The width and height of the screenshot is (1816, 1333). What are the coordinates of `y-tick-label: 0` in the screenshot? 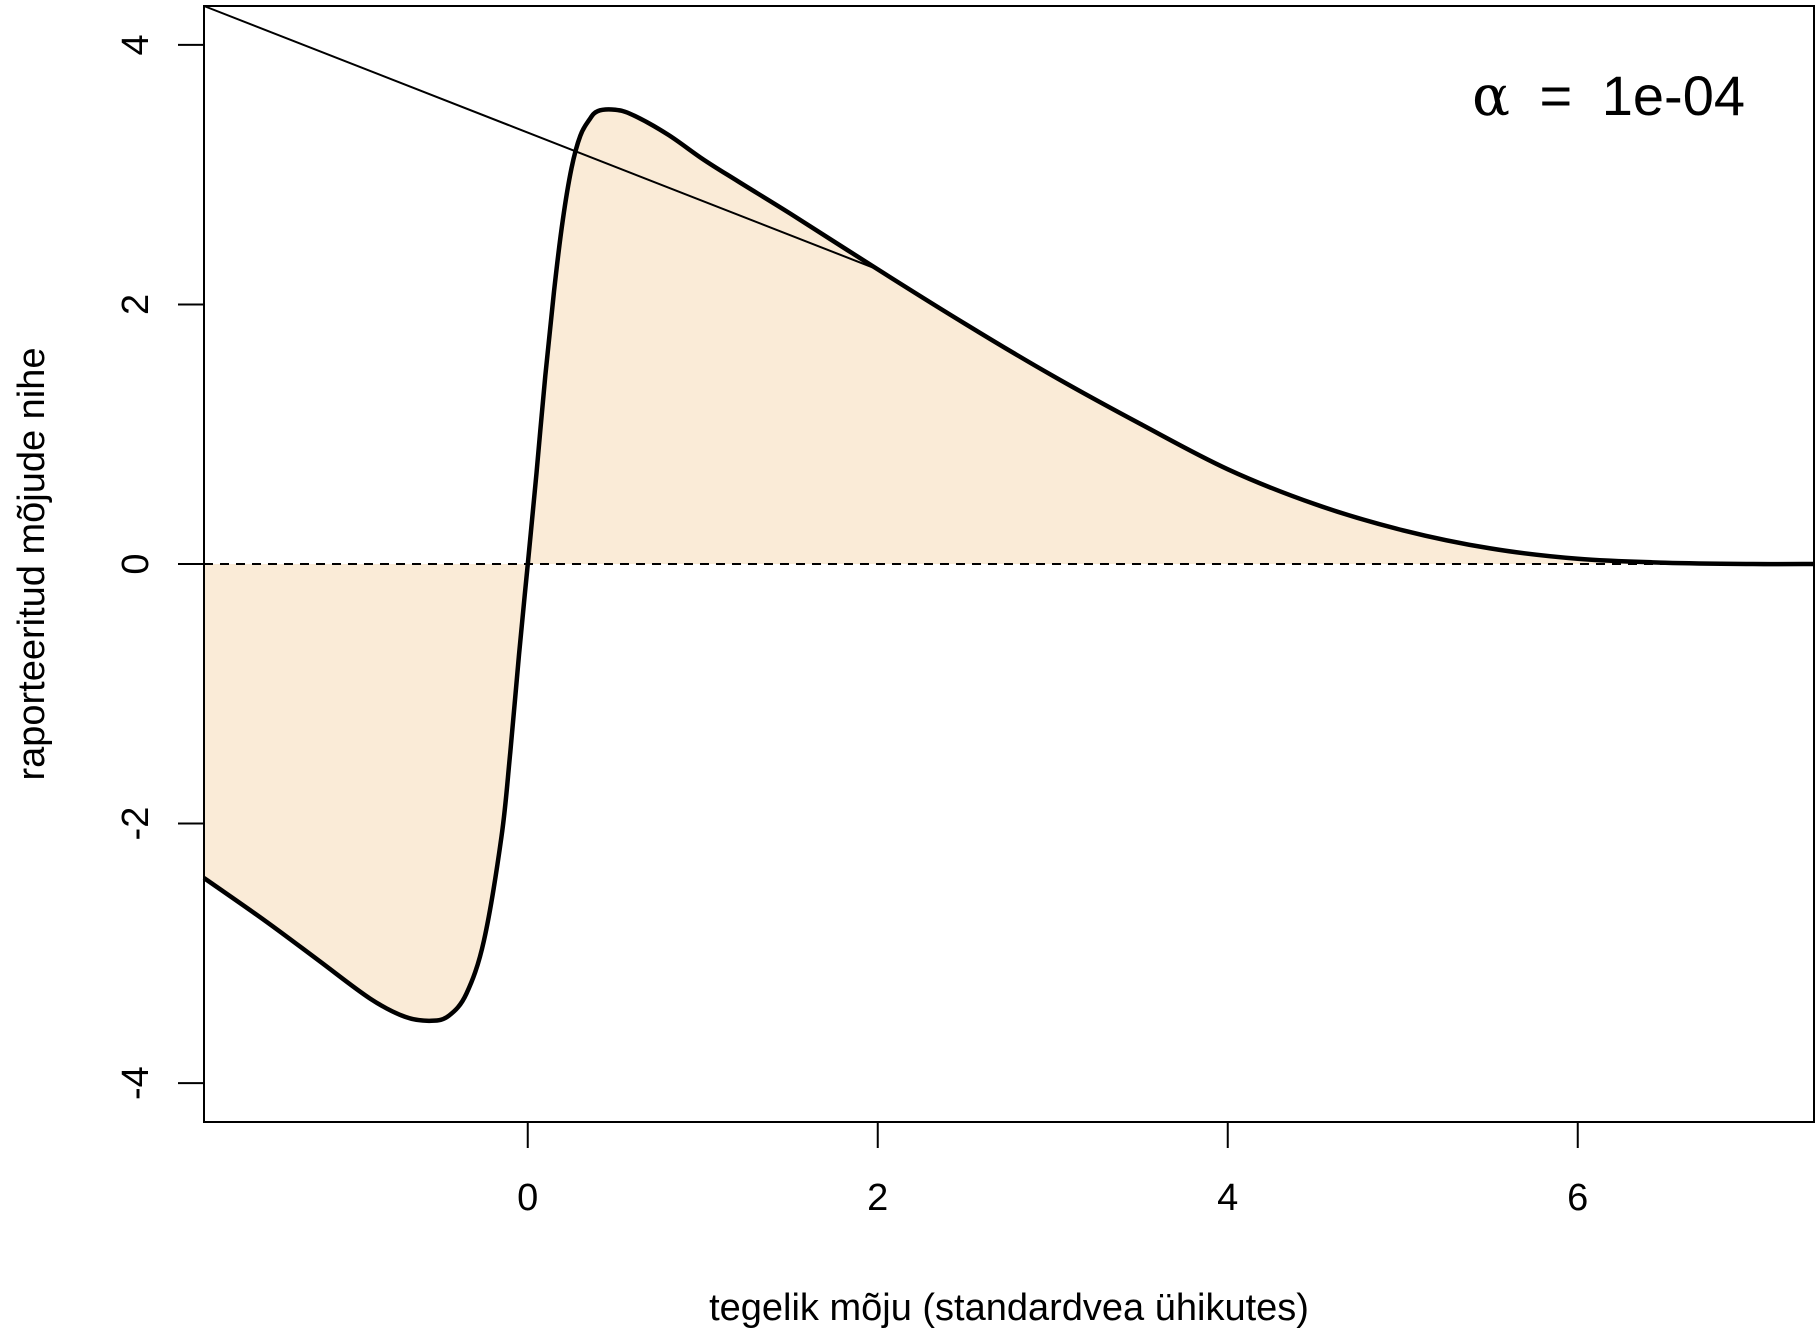 It's located at (136, 563).